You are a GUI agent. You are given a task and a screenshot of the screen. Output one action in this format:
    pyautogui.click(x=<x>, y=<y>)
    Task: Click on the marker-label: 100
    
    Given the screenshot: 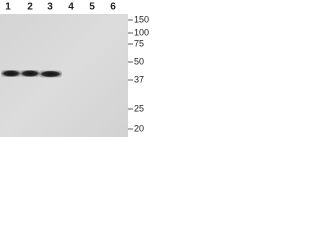 What is the action you would take?
    pyautogui.click(x=141, y=32)
    